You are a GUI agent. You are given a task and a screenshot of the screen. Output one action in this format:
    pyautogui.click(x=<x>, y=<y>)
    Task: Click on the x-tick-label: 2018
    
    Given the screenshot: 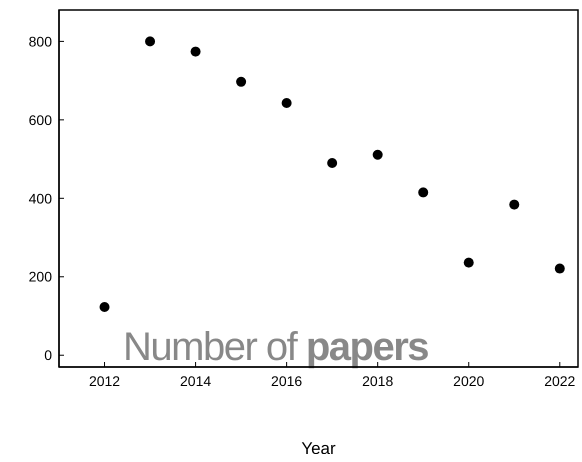 What is the action you would take?
    pyautogui.click(x=378, y=380)
    